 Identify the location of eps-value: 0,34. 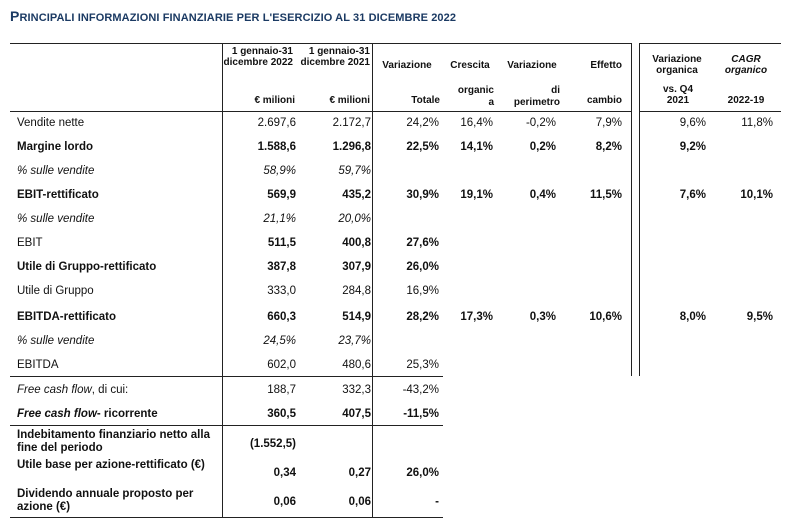
(284, 473).